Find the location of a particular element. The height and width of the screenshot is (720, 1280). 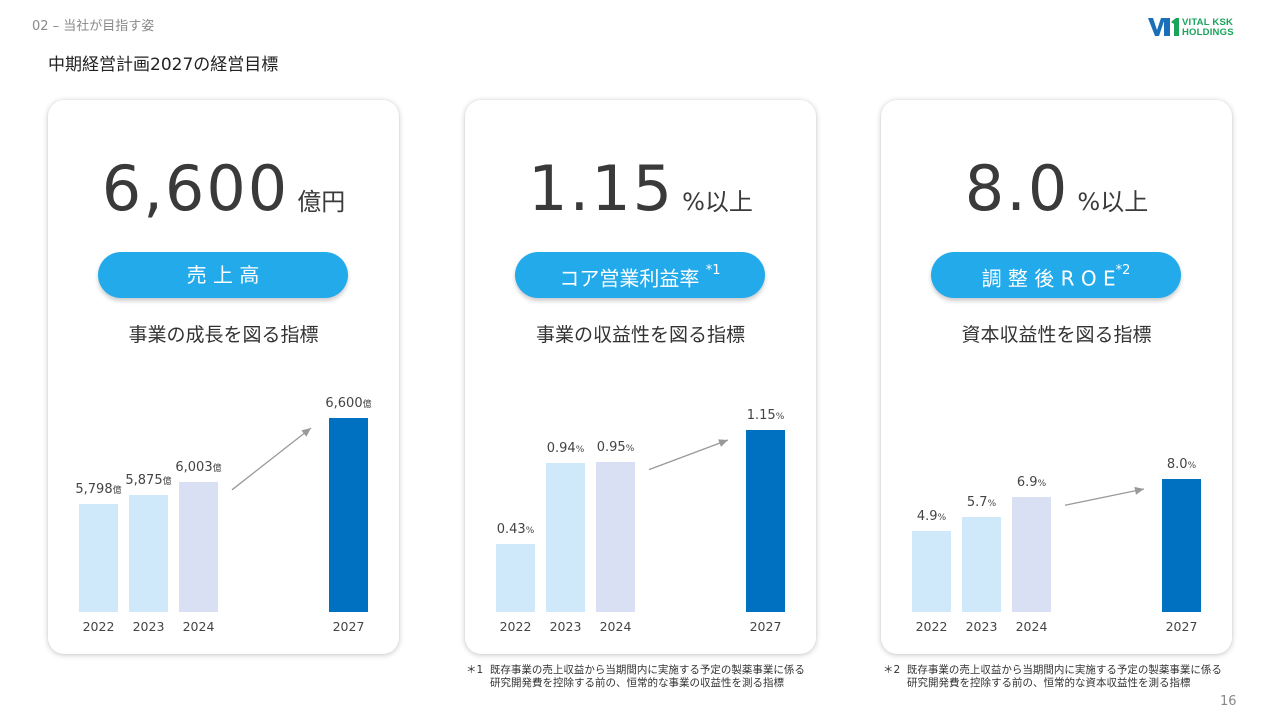

kpi-subtitle-revenue: 事業の成長を図る指標 is located at coordinates (223, 335).